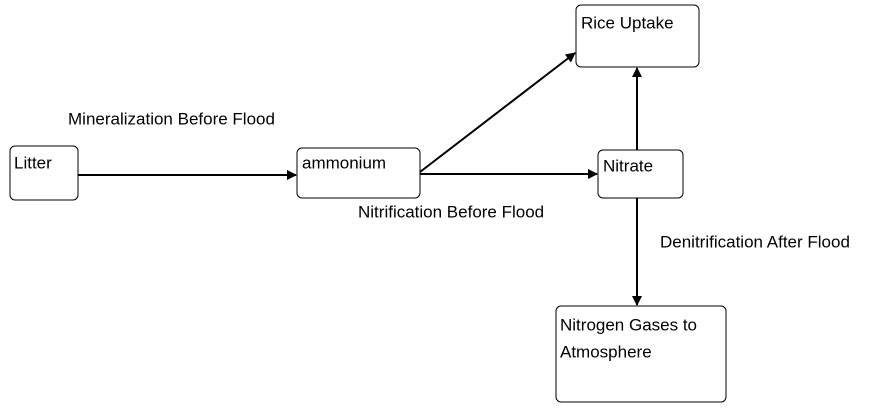  Describe the element at coordinates (33, 162) in the screenshot. I see `node-label: Litter` at that location.